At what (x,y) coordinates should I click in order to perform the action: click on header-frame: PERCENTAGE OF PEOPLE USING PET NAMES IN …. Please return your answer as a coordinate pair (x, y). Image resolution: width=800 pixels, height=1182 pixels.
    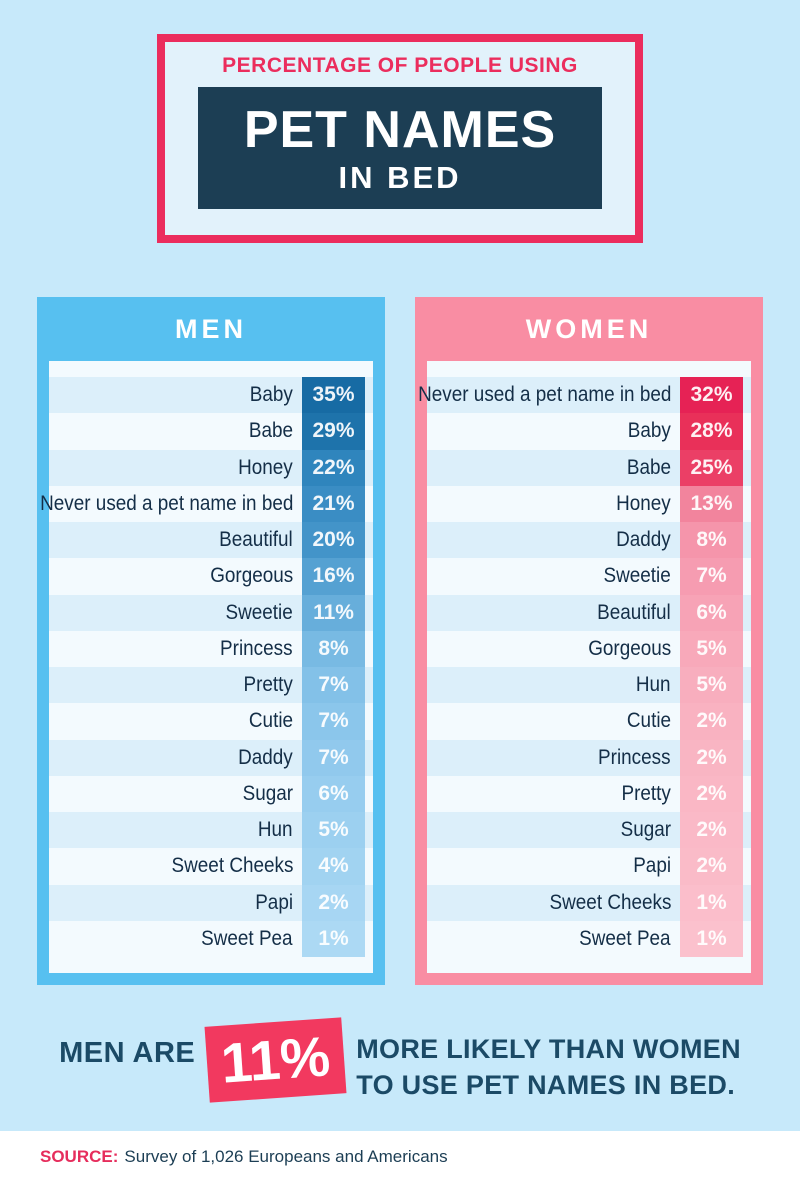
    Looking at the image, I should click on (400, 138).